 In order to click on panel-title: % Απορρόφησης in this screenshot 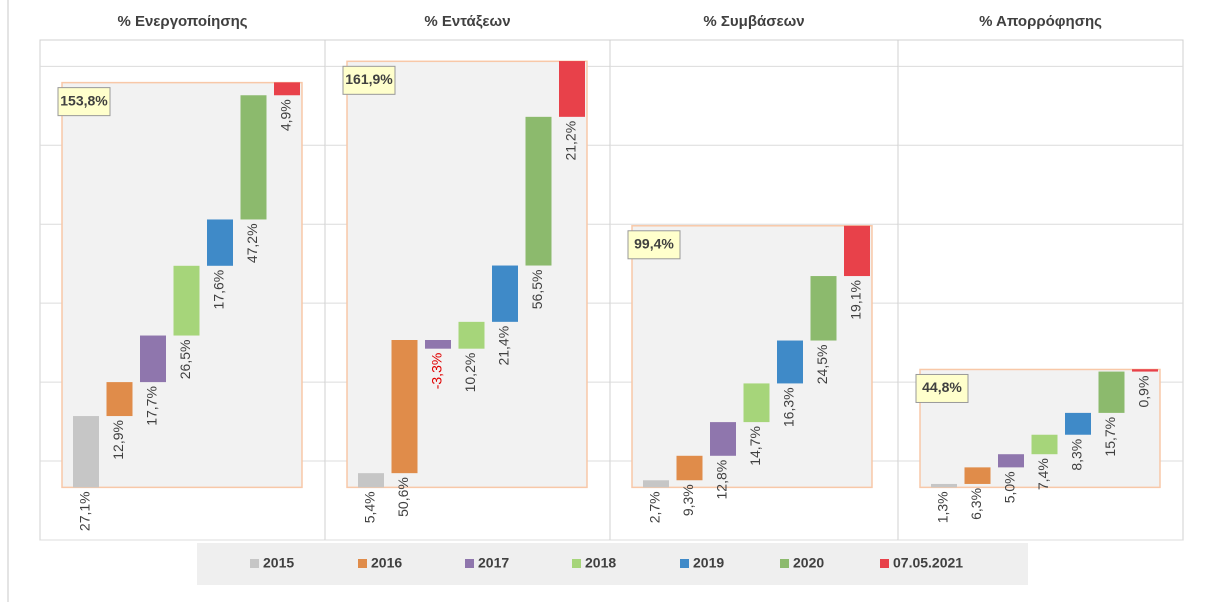, I will do `click(1040, 21)`.